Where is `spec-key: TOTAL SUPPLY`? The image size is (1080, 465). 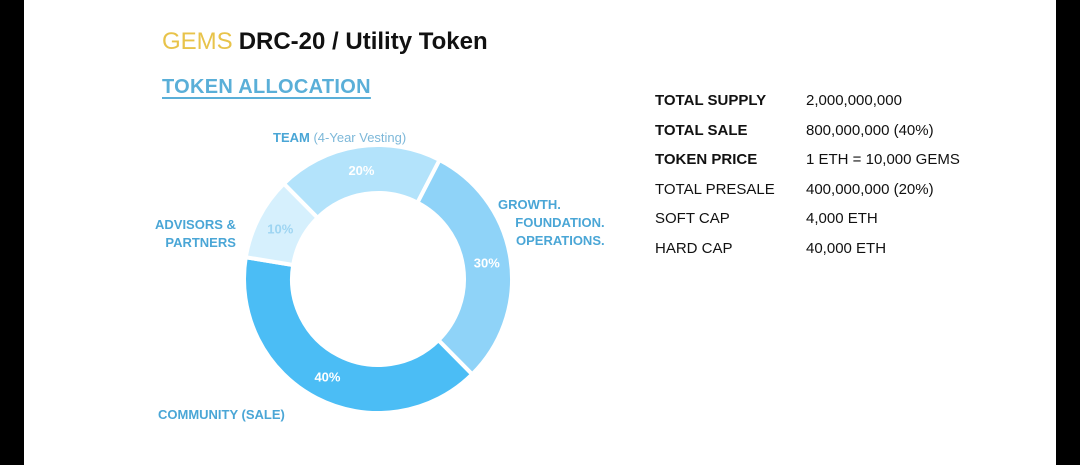 spec-key: TOTAL SUPPLY is located at coordinates (711, 101).